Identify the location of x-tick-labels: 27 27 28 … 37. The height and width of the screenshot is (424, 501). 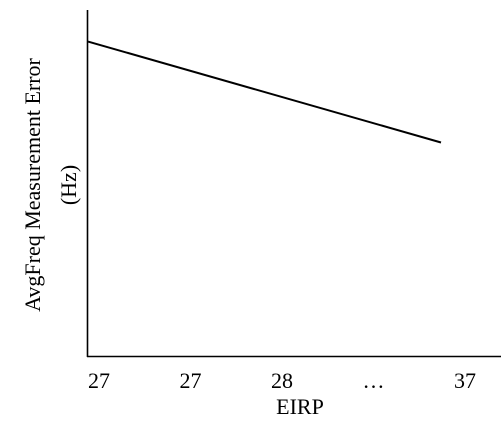
(282, 380).